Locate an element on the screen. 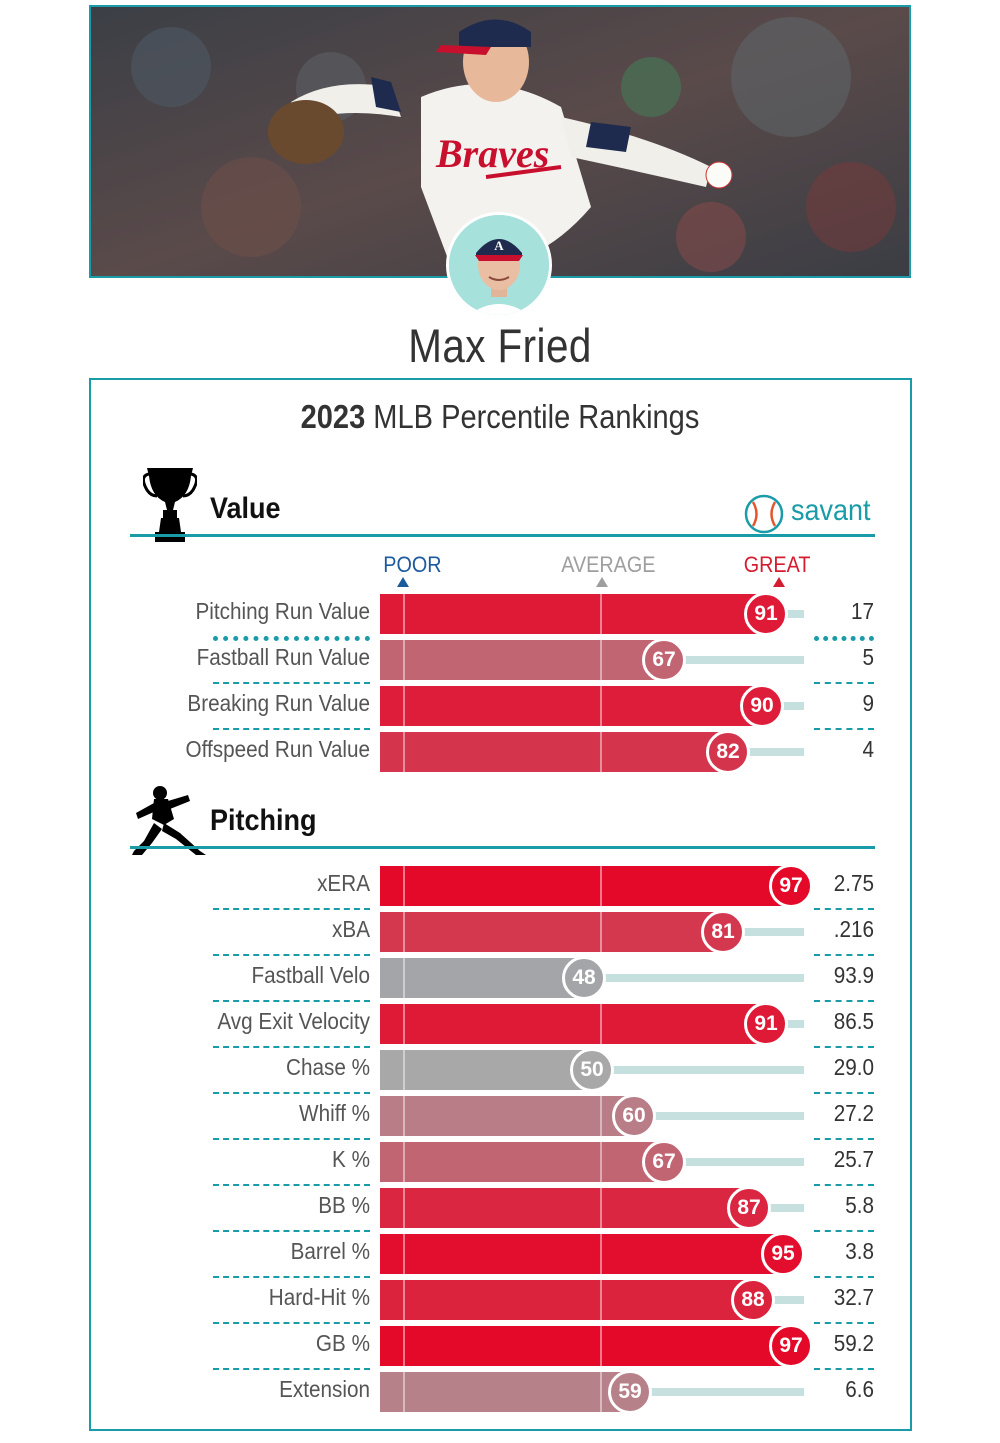 The height and width of the screenshot is (1443, 1000). percentile-bubble: 87 is located at coordinates (749, 1208).